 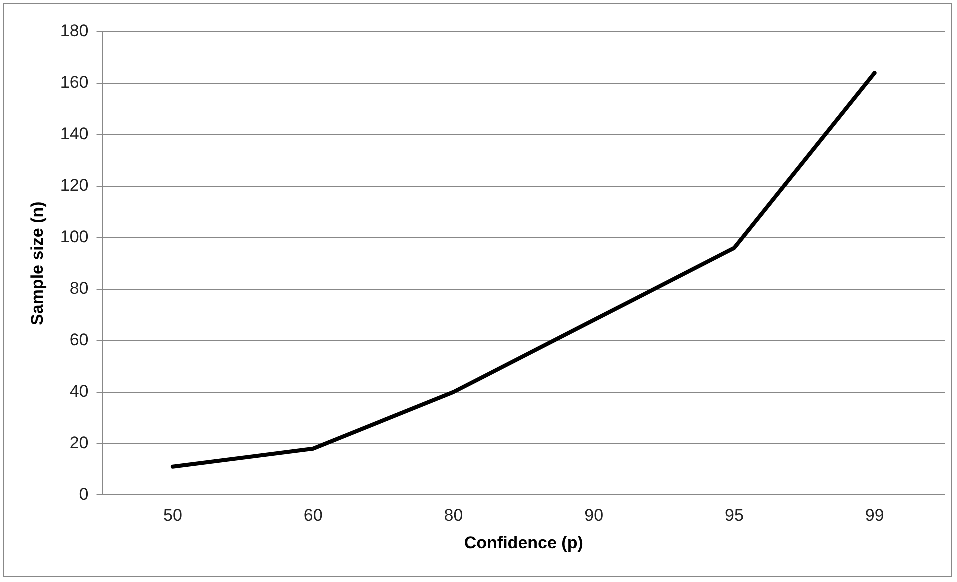 What do you see at coordinates (37, 264) in the screenshot?
I see `y-axis-title: Sample size (n)` at bounding box center [37, 264].